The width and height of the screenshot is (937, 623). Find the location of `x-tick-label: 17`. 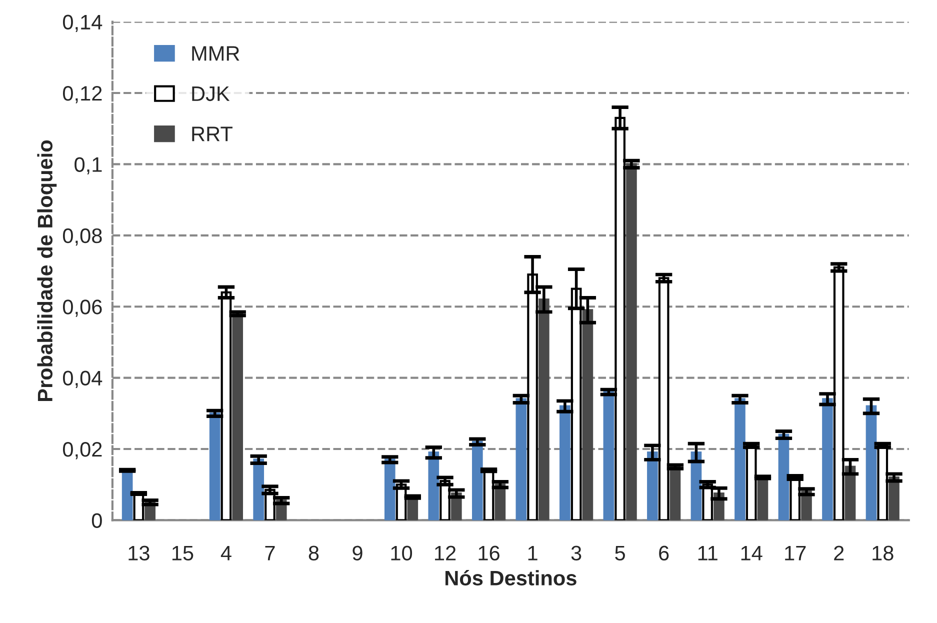

x-tick-label: 17 is located at coordinates (795, 553).